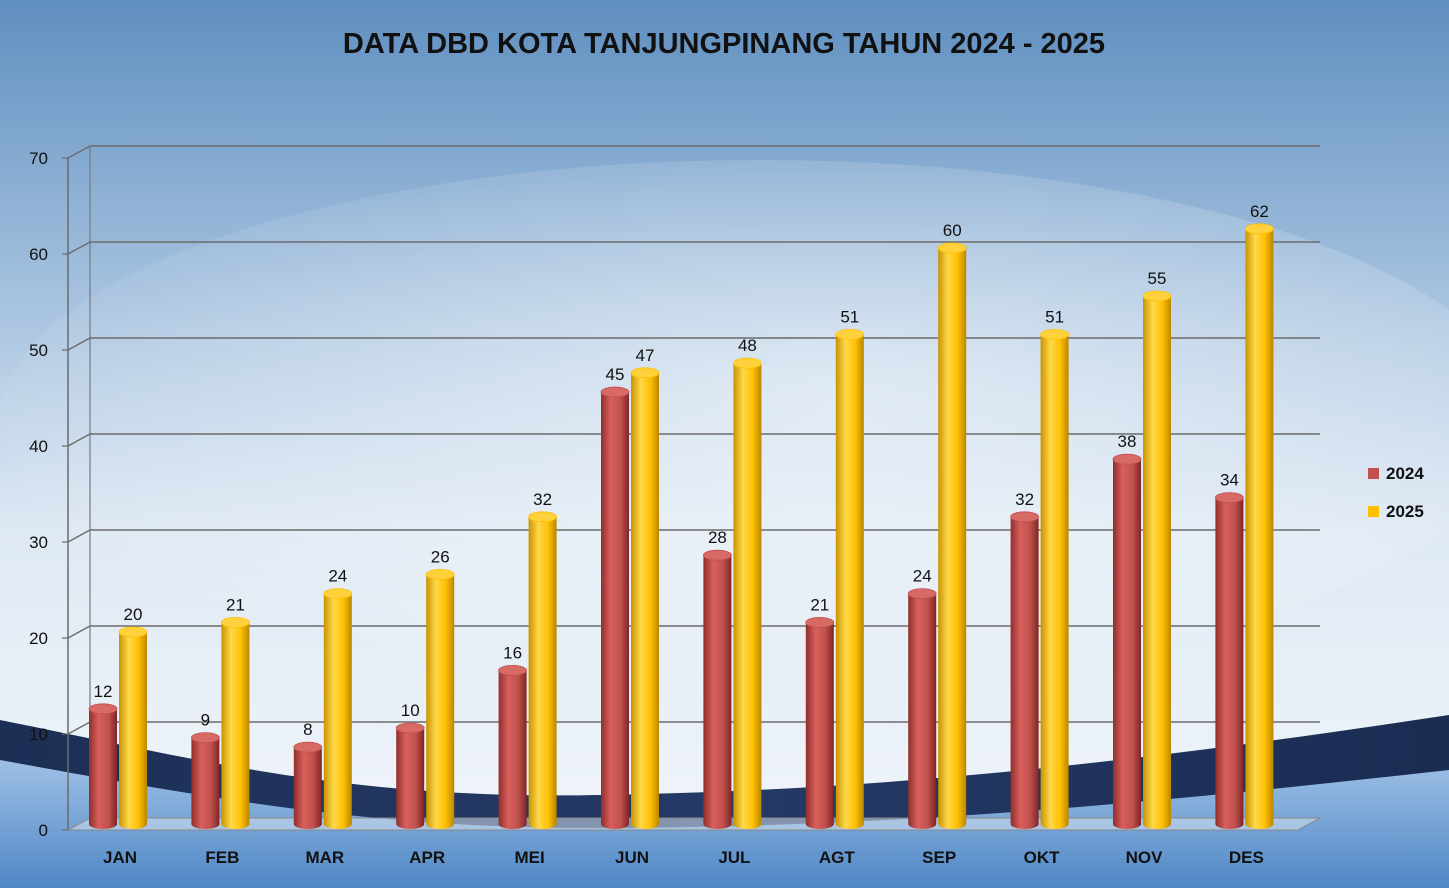  I want to click on bar-2024-feb, so click(205, 780).